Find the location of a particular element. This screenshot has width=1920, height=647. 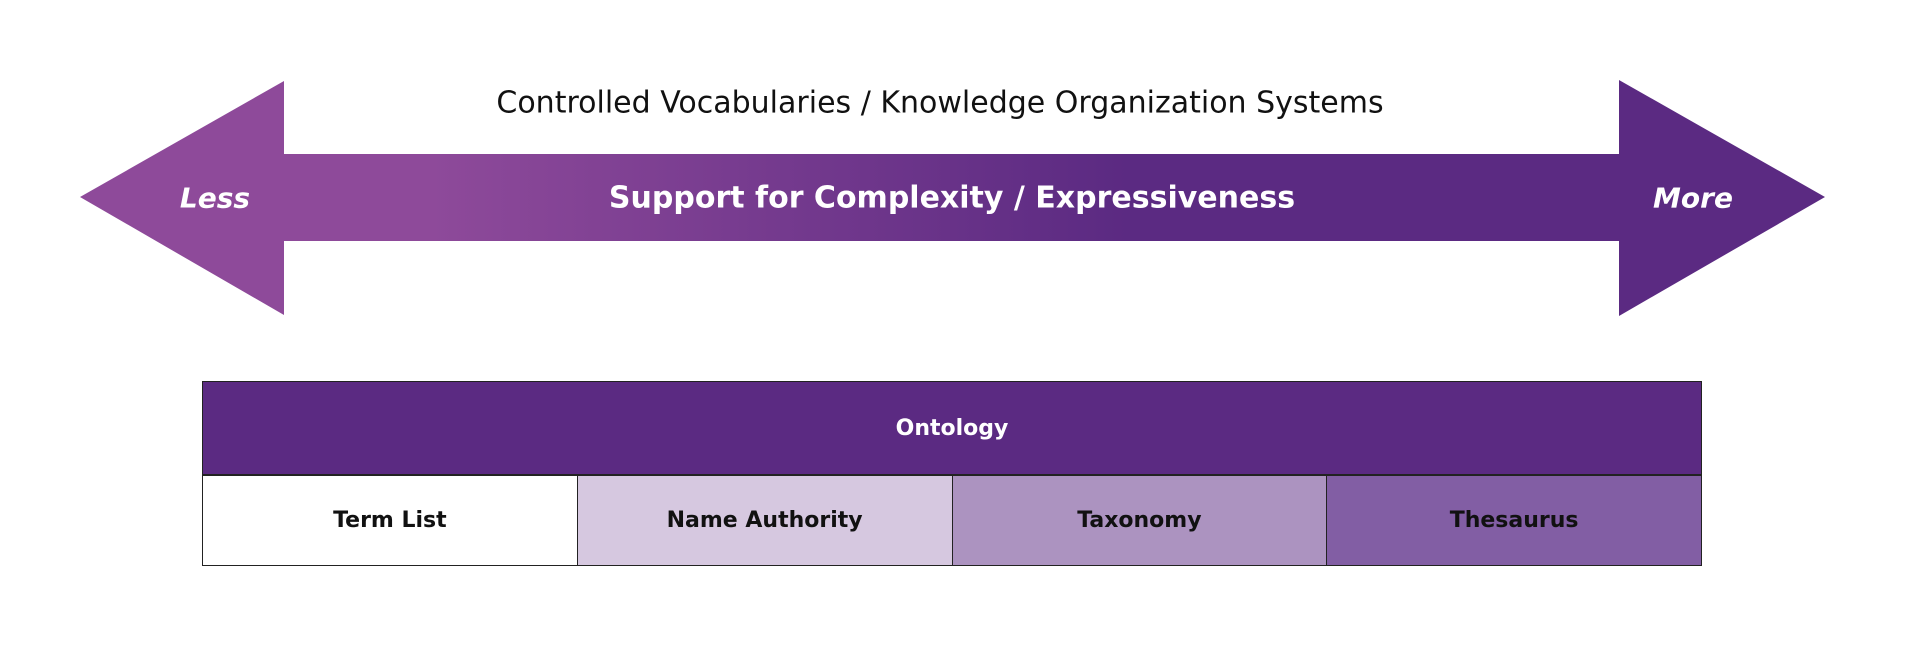

less-label: Less is located at coordinates (215, 198).